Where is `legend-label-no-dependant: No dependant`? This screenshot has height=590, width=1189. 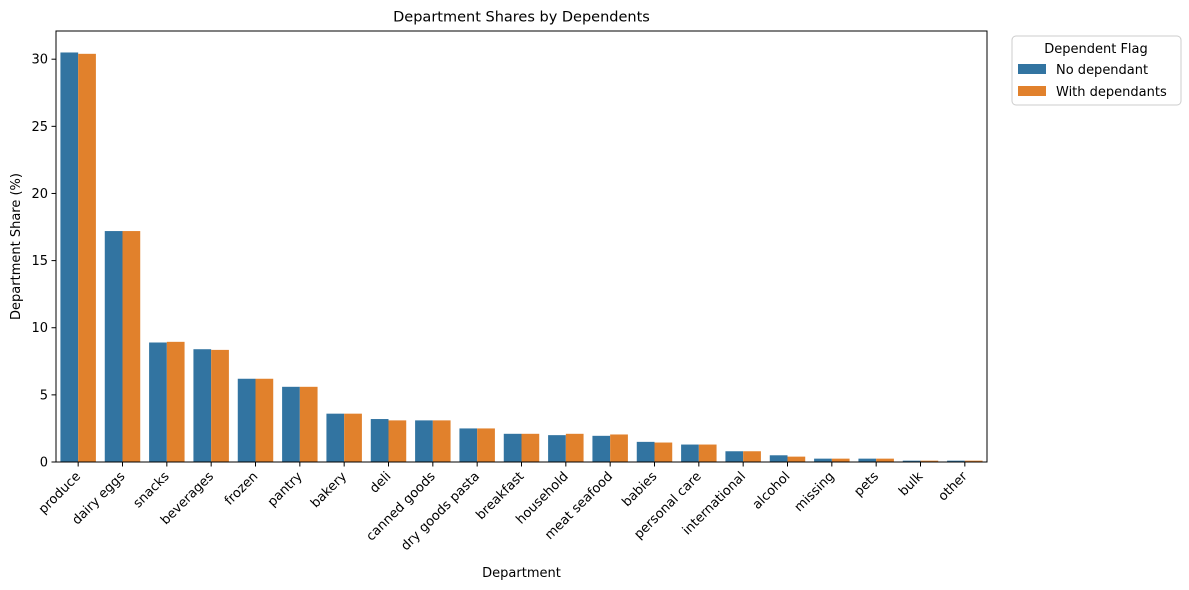
legend-label-no-dependant: No dependant is located at coordinates (1102, 70).